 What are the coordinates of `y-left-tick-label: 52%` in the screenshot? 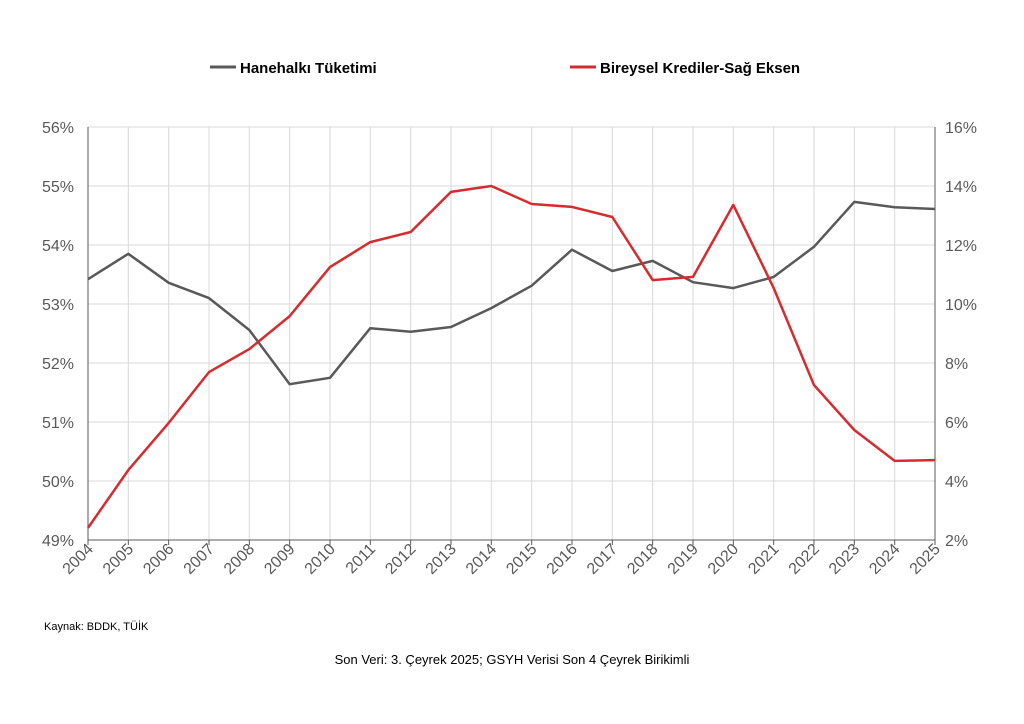 It's located at (58, 364).